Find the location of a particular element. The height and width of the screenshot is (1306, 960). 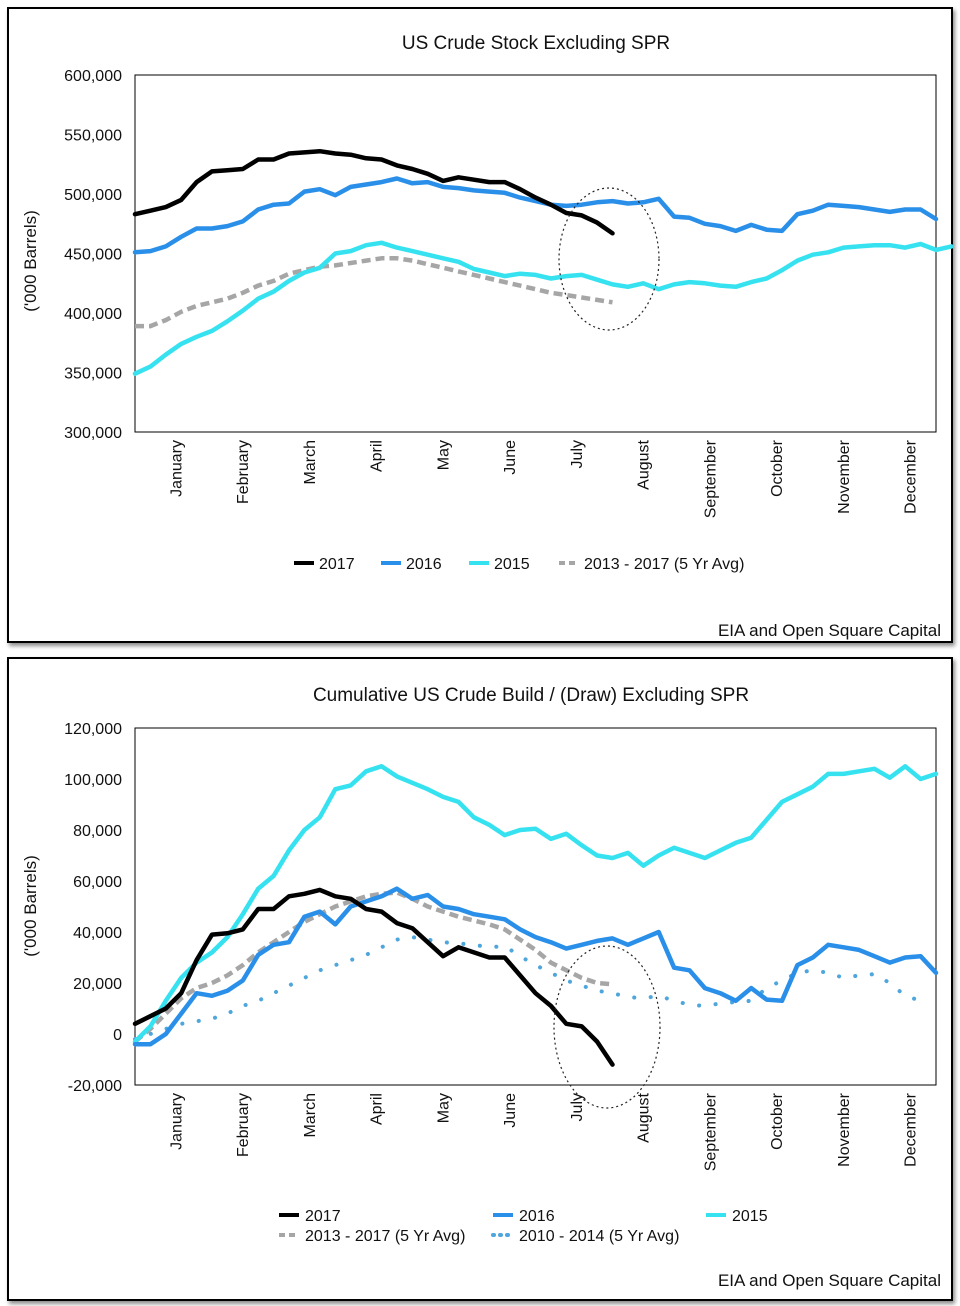

y-tick-label: 500,000 is located at coordinates (93, 195).